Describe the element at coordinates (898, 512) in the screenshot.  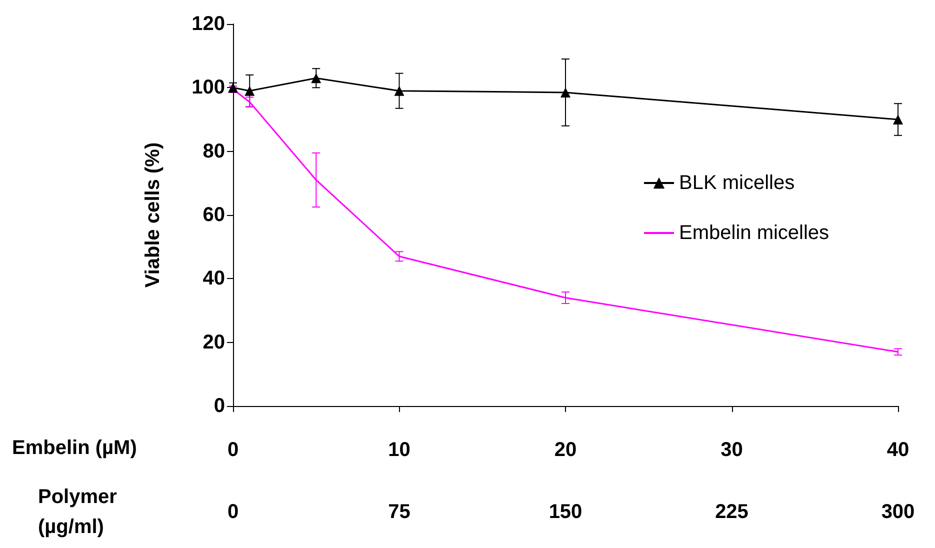
I see `x2-tick-label: 300` at that location.